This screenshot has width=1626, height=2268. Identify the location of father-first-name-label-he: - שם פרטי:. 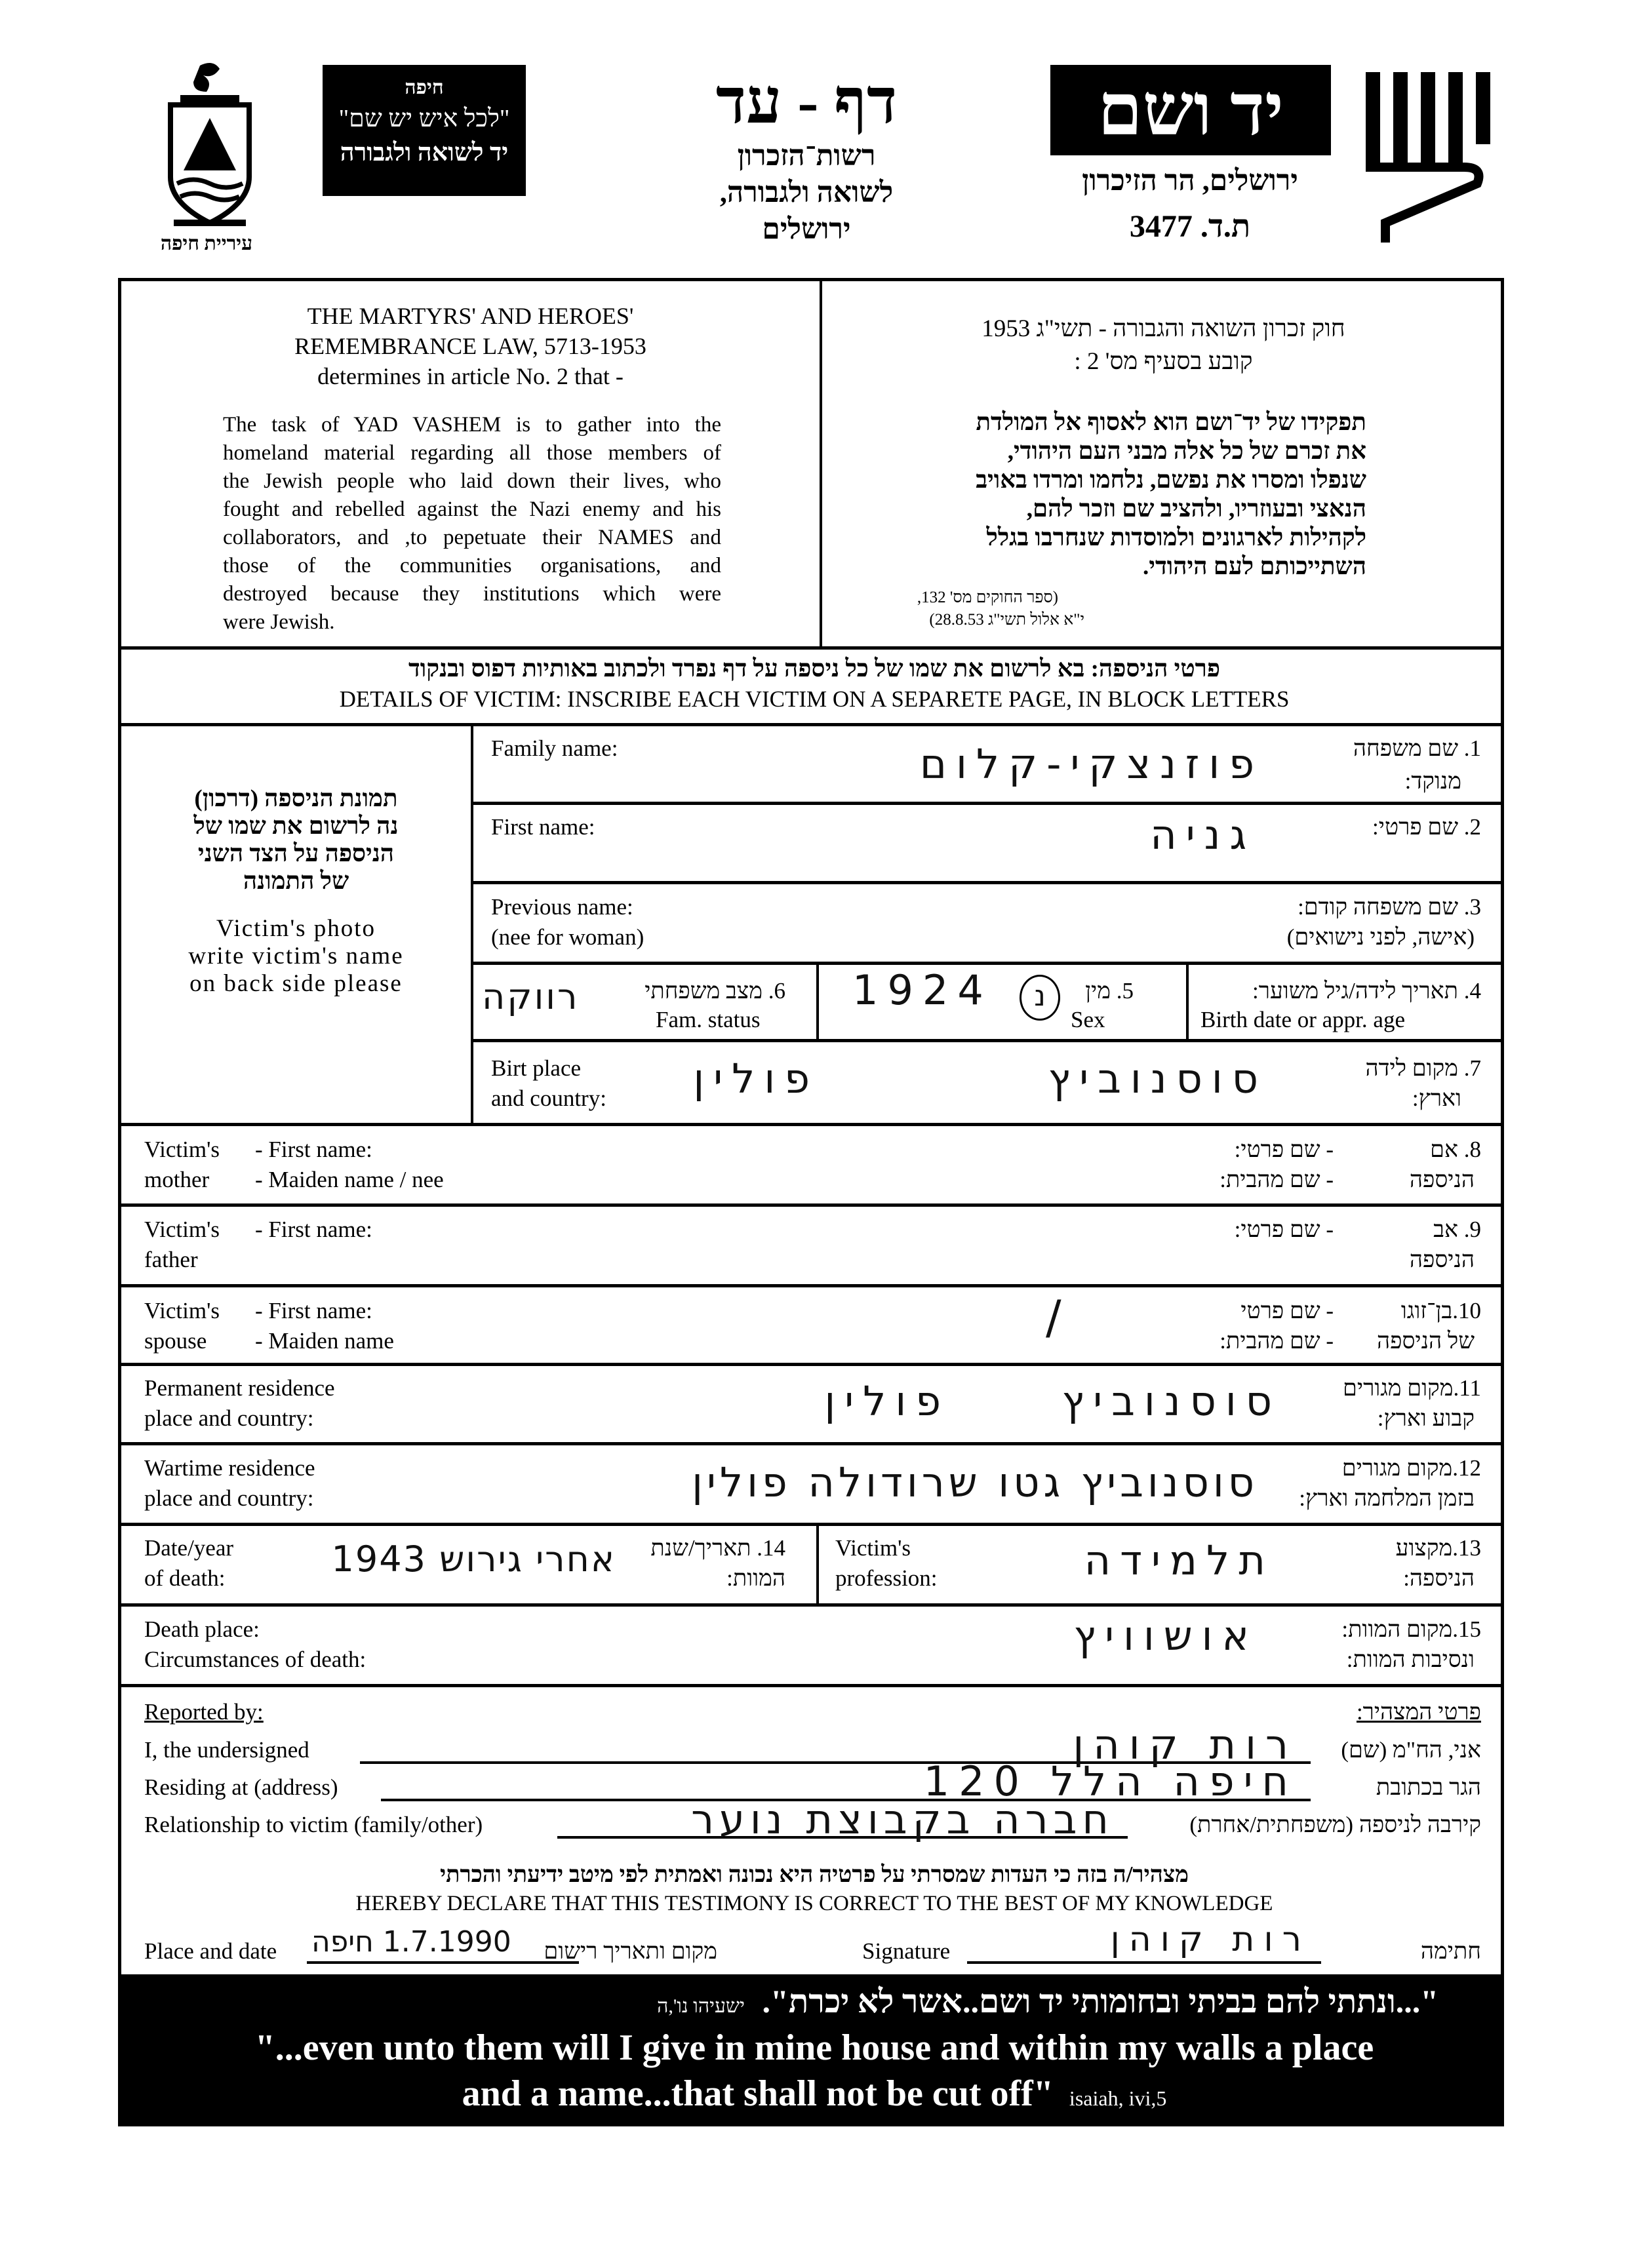
(1284, 1229).